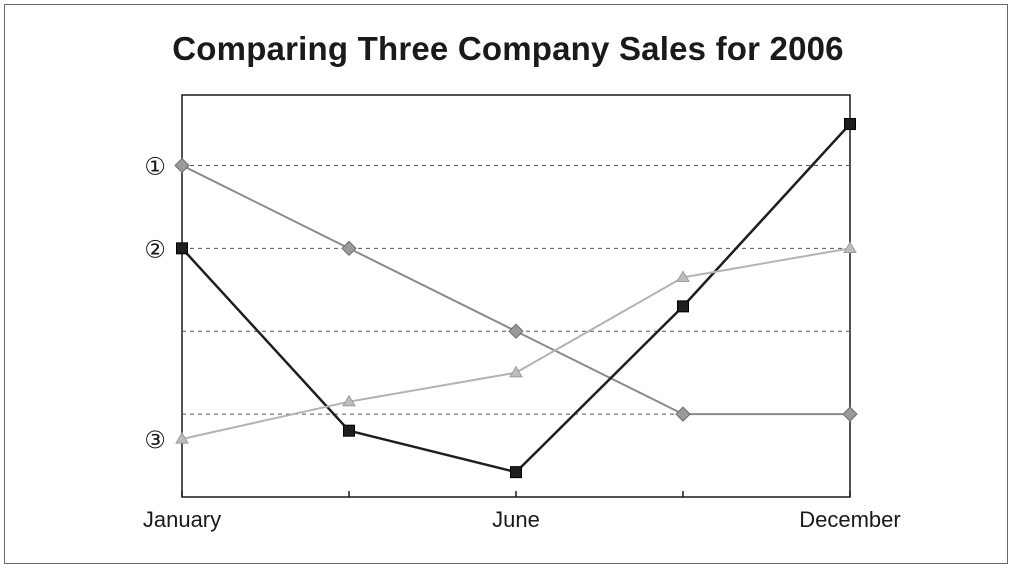 The width and height of the screenshot is (1016, 564). Describe the element at coordinates (516, 519) in the screenshot. I see `x-tick-label-june: June` at that location.